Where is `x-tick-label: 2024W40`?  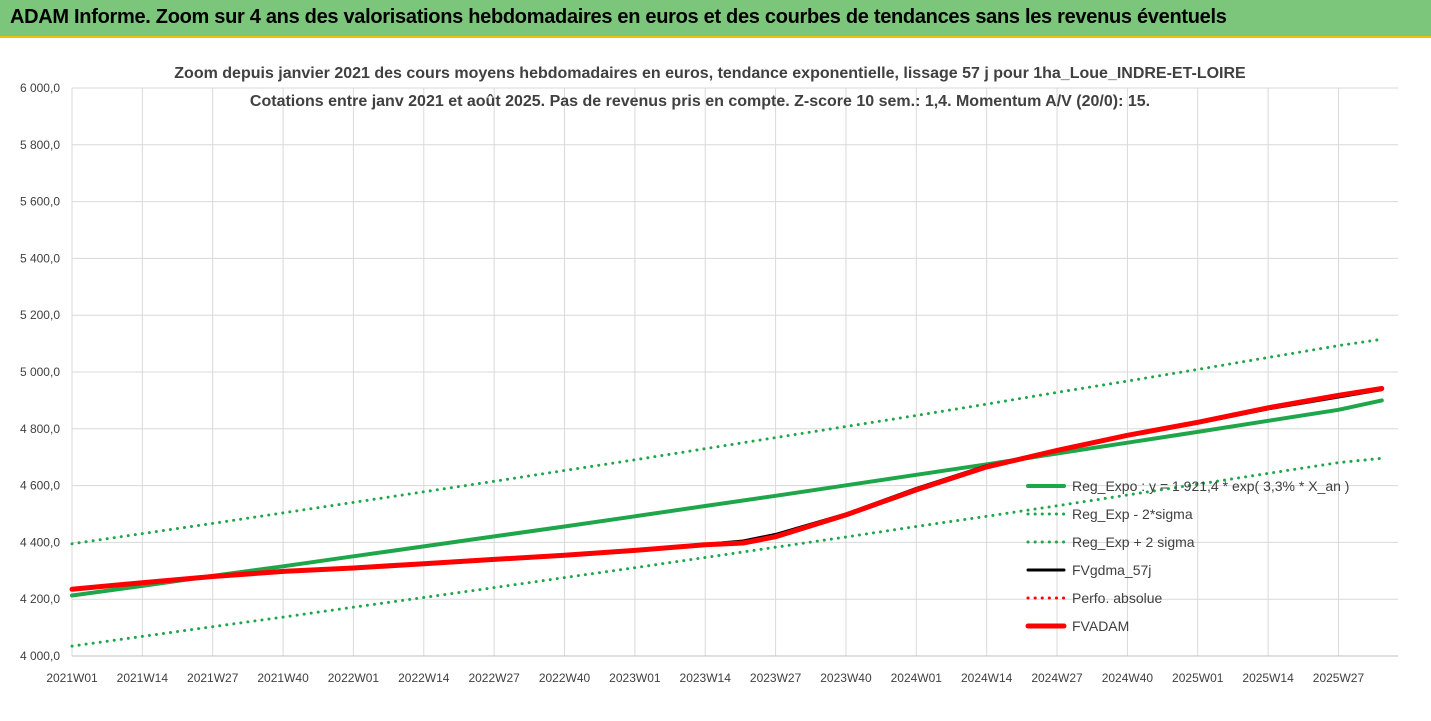
x-tick-label: 2024W40 is located at coordinates (1128, 678).